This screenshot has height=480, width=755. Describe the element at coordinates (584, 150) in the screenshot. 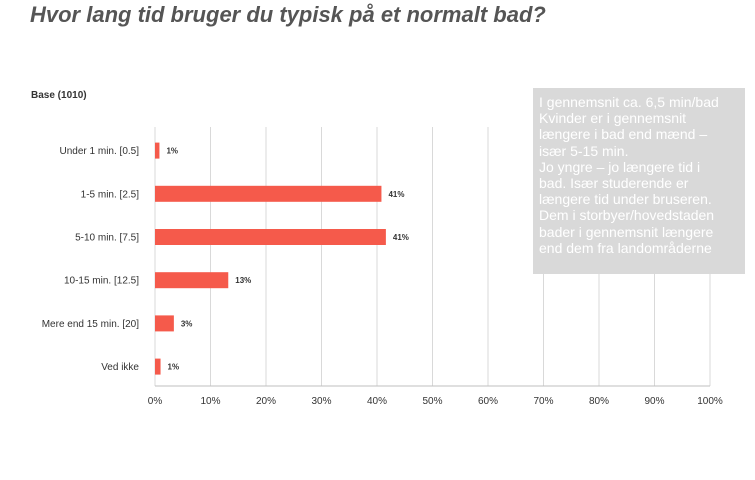

I see `note-line: især 5-15 min.` at that location.